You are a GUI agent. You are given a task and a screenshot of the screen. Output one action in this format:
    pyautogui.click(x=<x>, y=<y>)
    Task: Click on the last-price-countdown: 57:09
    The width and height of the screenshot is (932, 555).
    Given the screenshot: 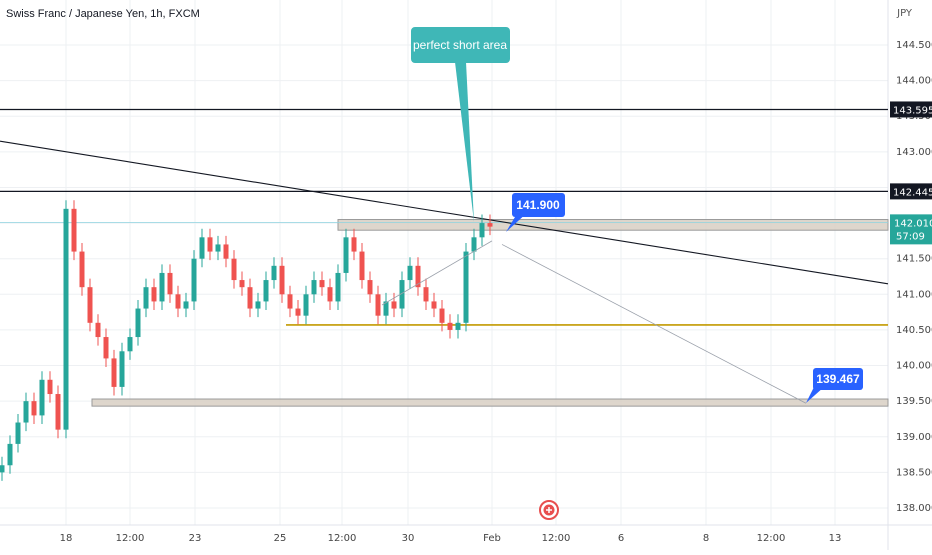 What is the action you would take?
    pyautogui.click(x=910, y=236)
    